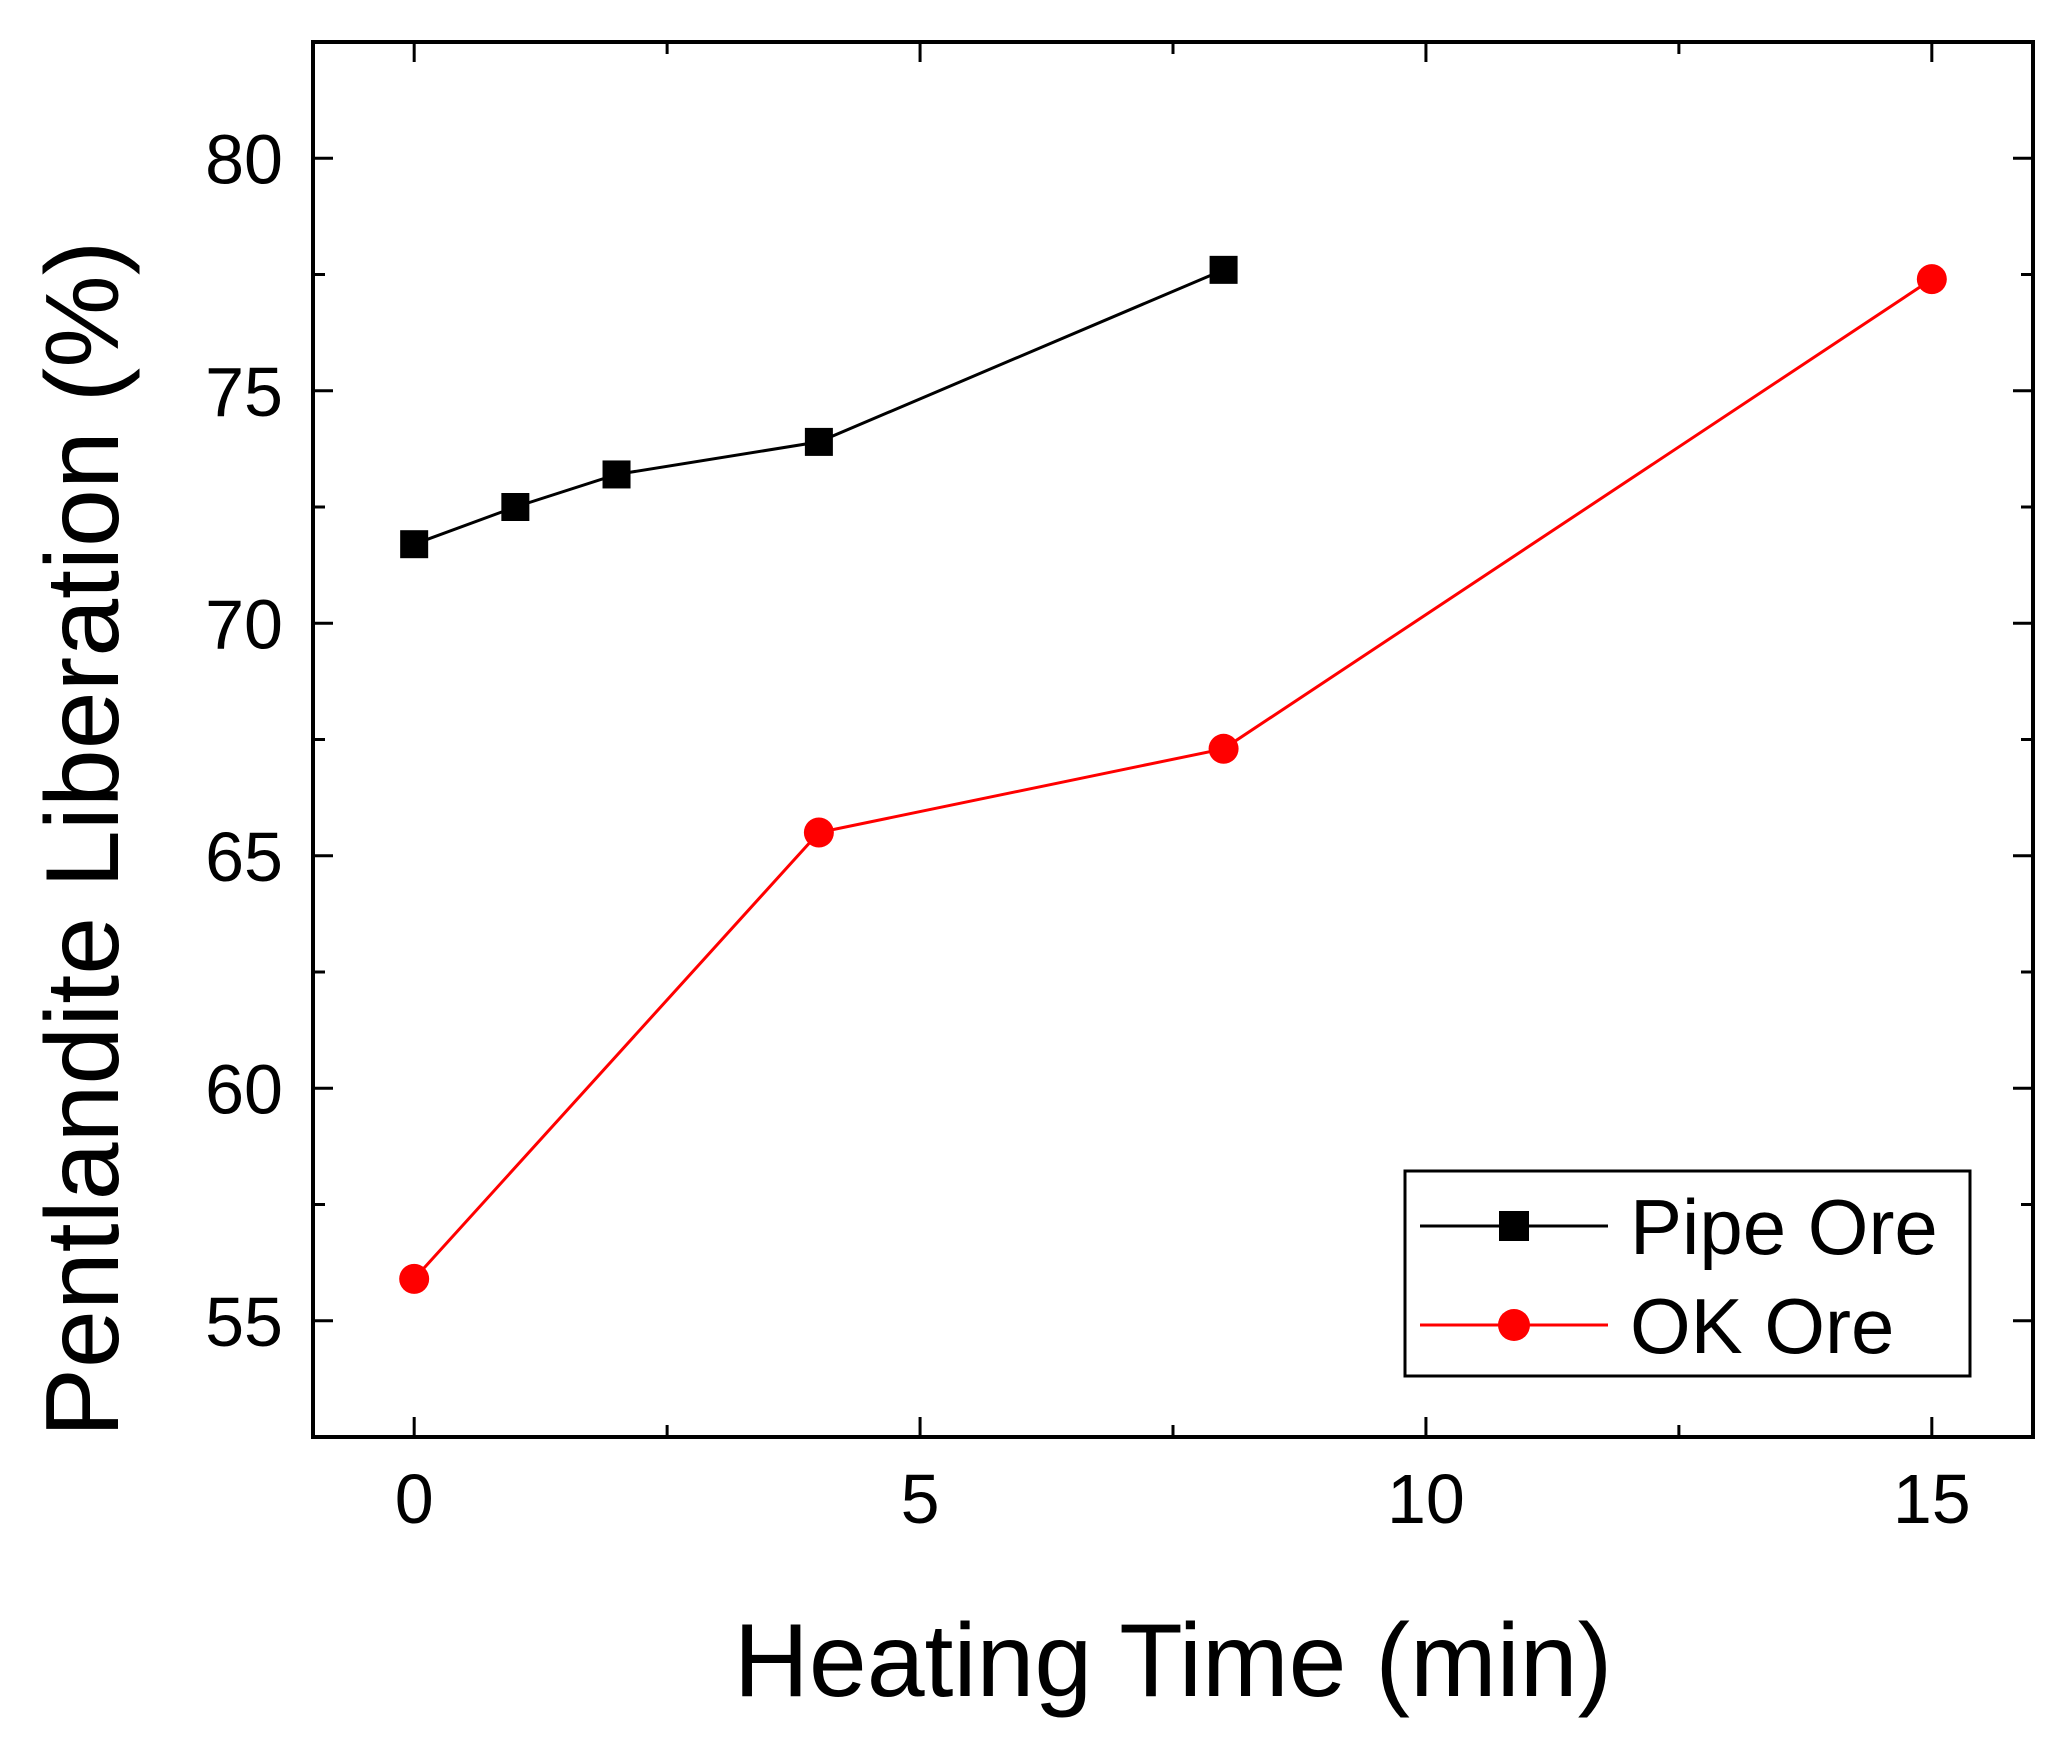 The height and width of the screenshot is (1752, 2068). Describe the element at coordinates (244, 740) in the screenshot. I see `y-tick-labels: 55 60 65 70 75 80` at that location.